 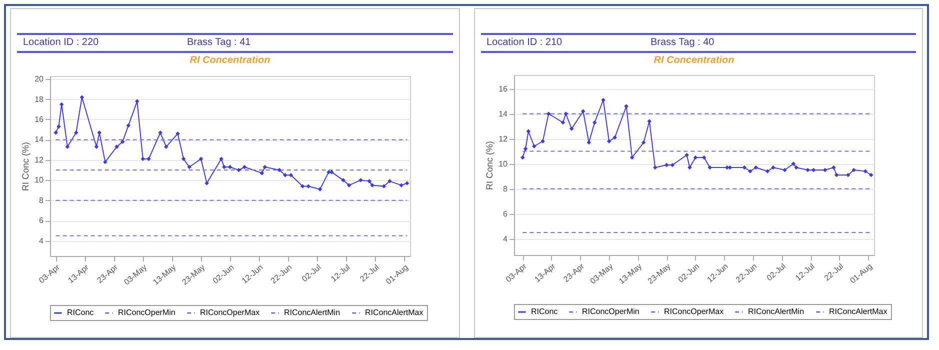 I want to click on y-tick-label: 18, so click(x=39, y=99).